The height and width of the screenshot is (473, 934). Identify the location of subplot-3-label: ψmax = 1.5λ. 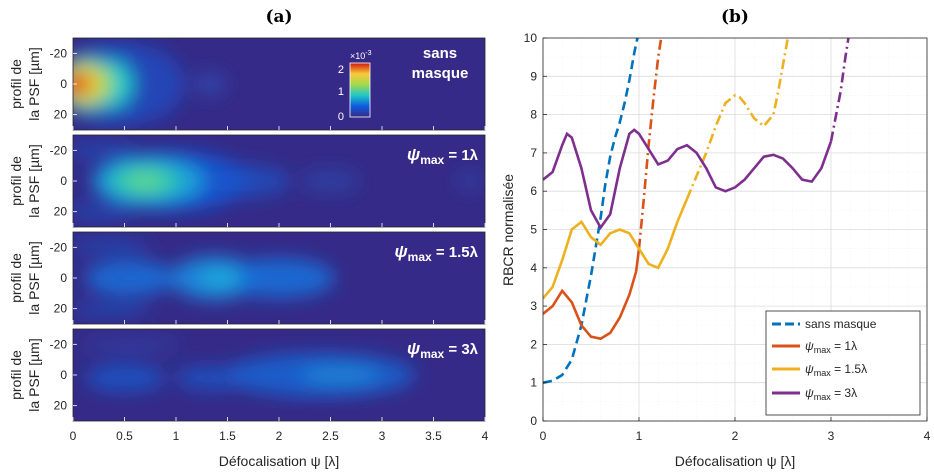
(437, 253).